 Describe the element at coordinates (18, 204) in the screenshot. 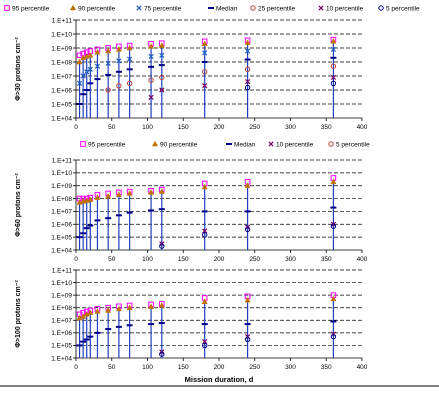

I see `y-axis-label: Φ>60 protons cm⁻²` at that location.